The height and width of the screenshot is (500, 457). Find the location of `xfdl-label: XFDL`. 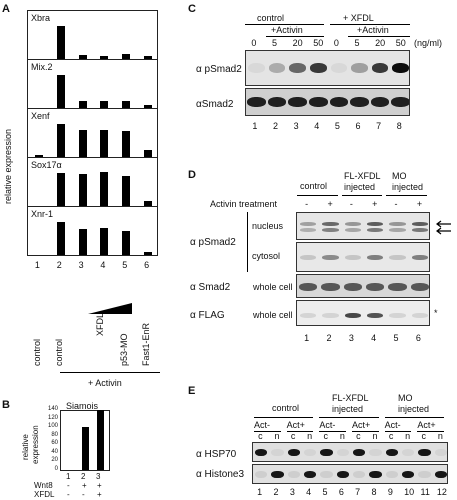

xfdl-label: XFDL is located at coordinates (44, 494).